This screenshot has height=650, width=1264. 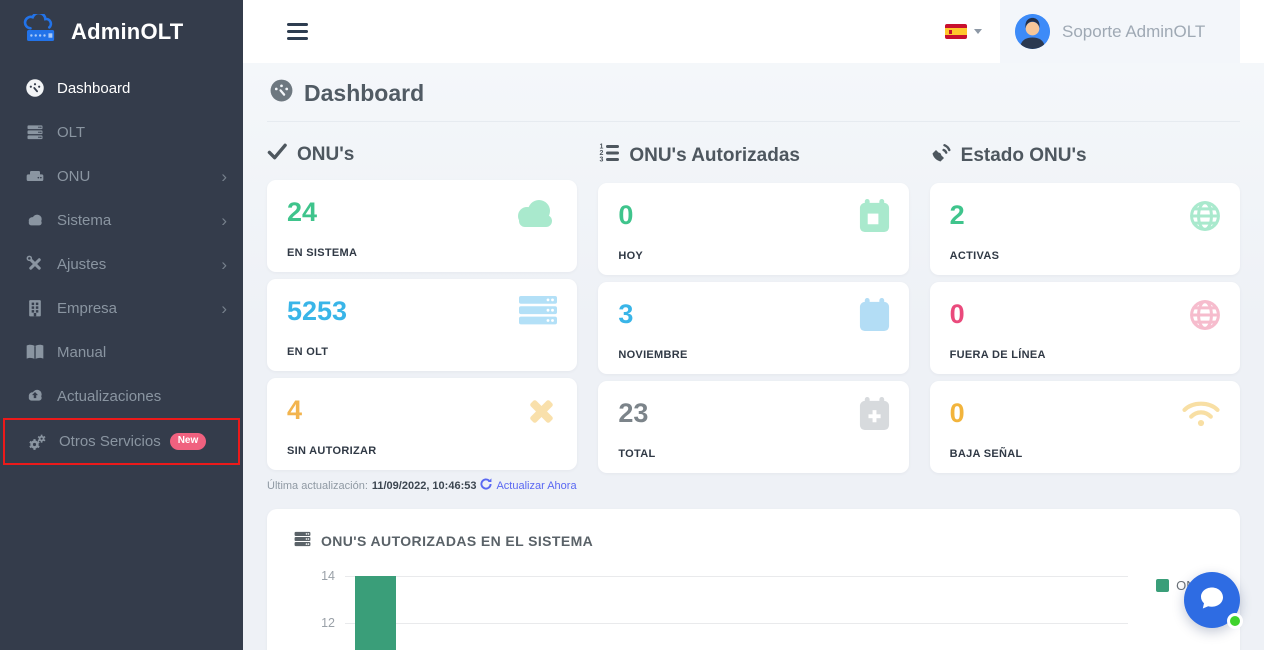 I want to click on stat-card-fuera-de-linea: 0 FUERA DE LÍNEA, so click(x=1084, y=328).